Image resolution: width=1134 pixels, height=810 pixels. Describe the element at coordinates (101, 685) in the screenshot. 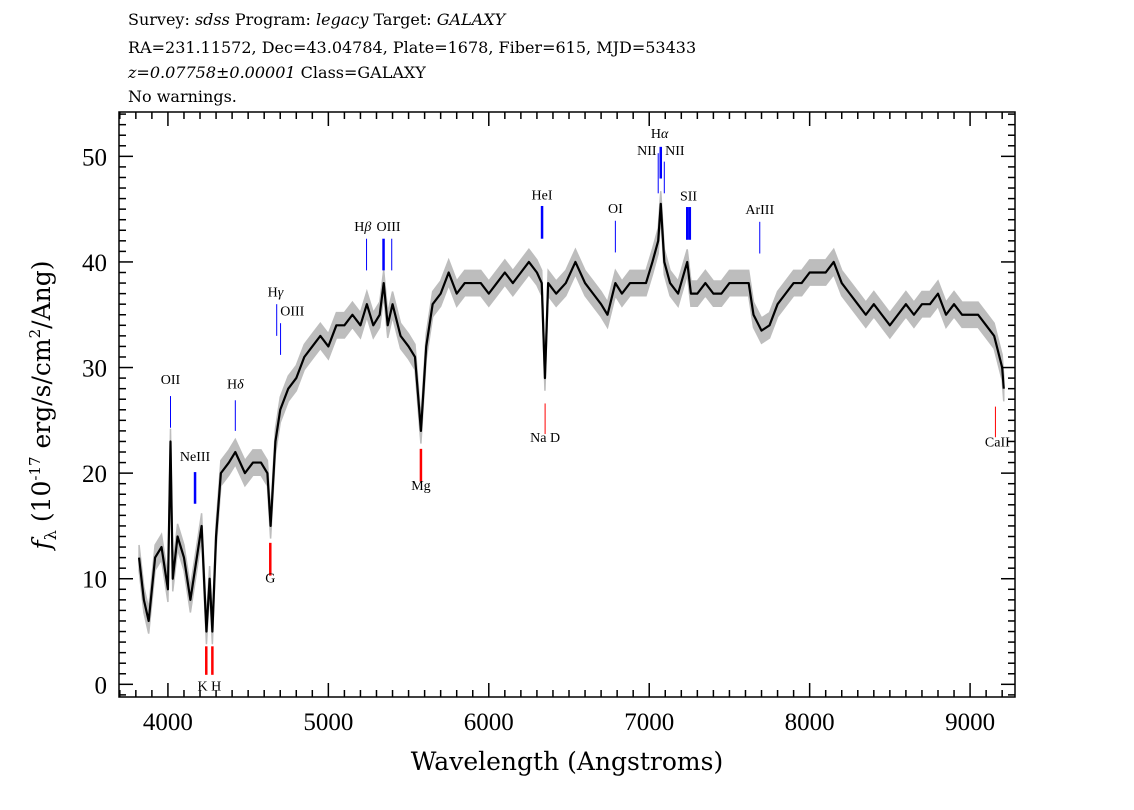

I see `y-tick-label: 0` at that location.